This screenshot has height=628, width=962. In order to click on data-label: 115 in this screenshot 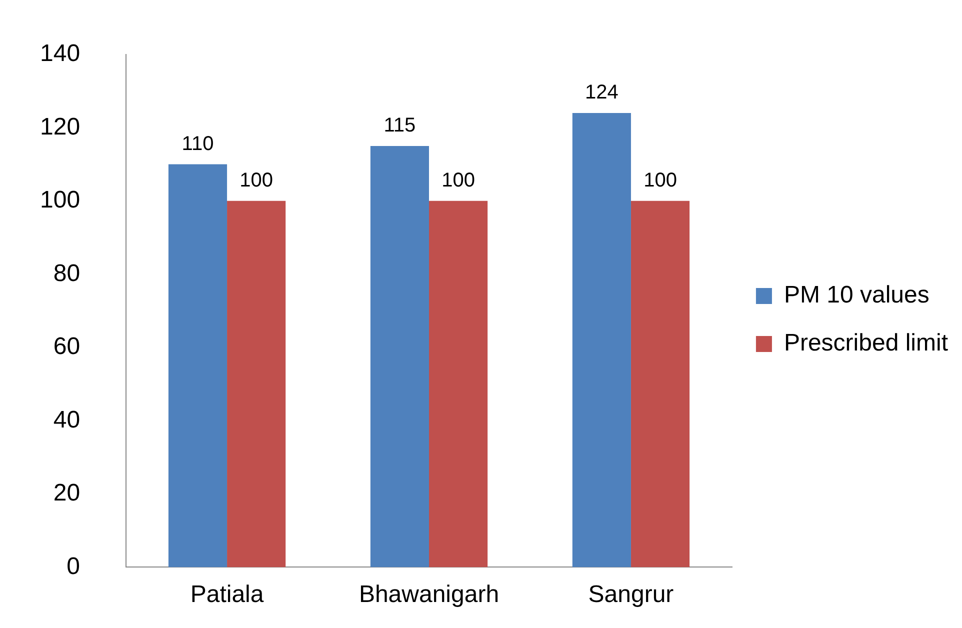, I will do `click(400, 125)`.